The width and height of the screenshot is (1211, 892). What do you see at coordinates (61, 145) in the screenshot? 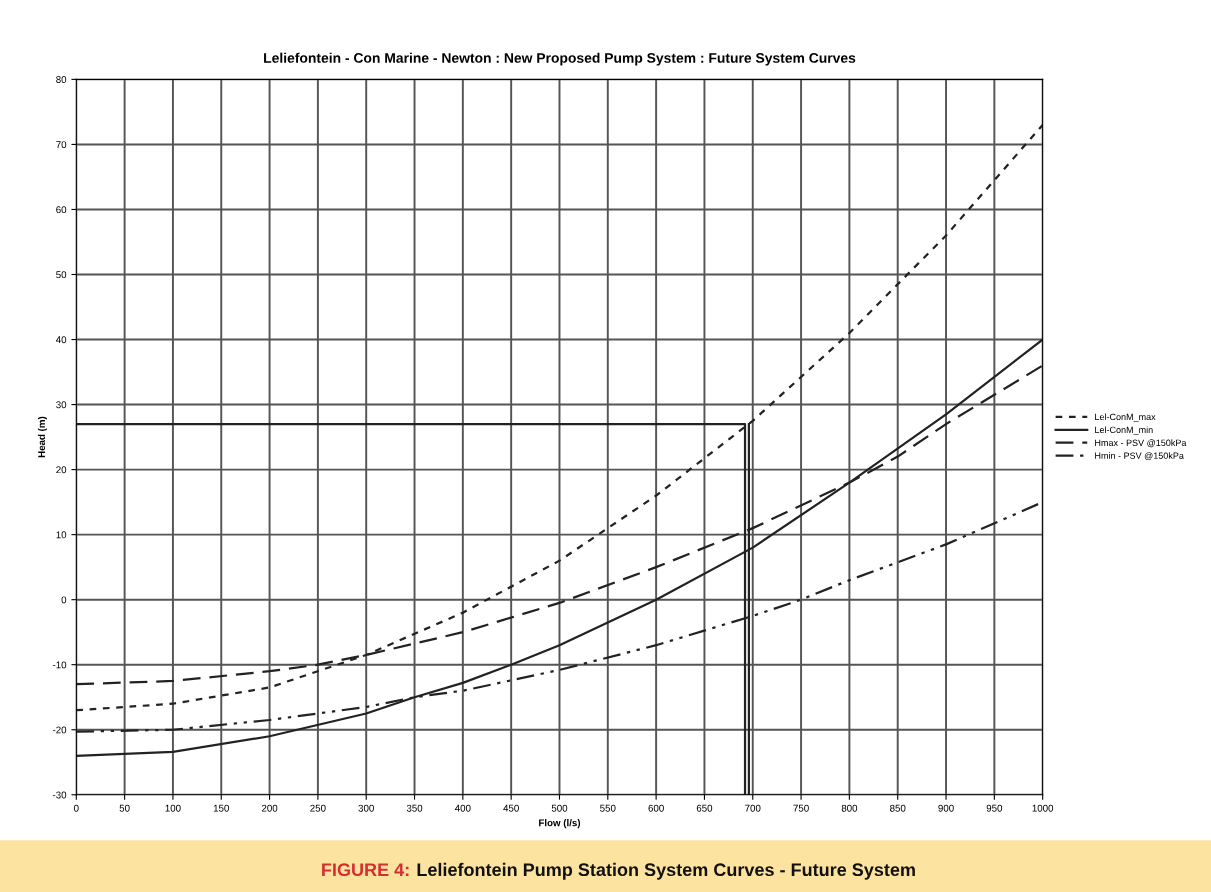
I see `y-tick-label: 70` at bounding box center [61, 145].